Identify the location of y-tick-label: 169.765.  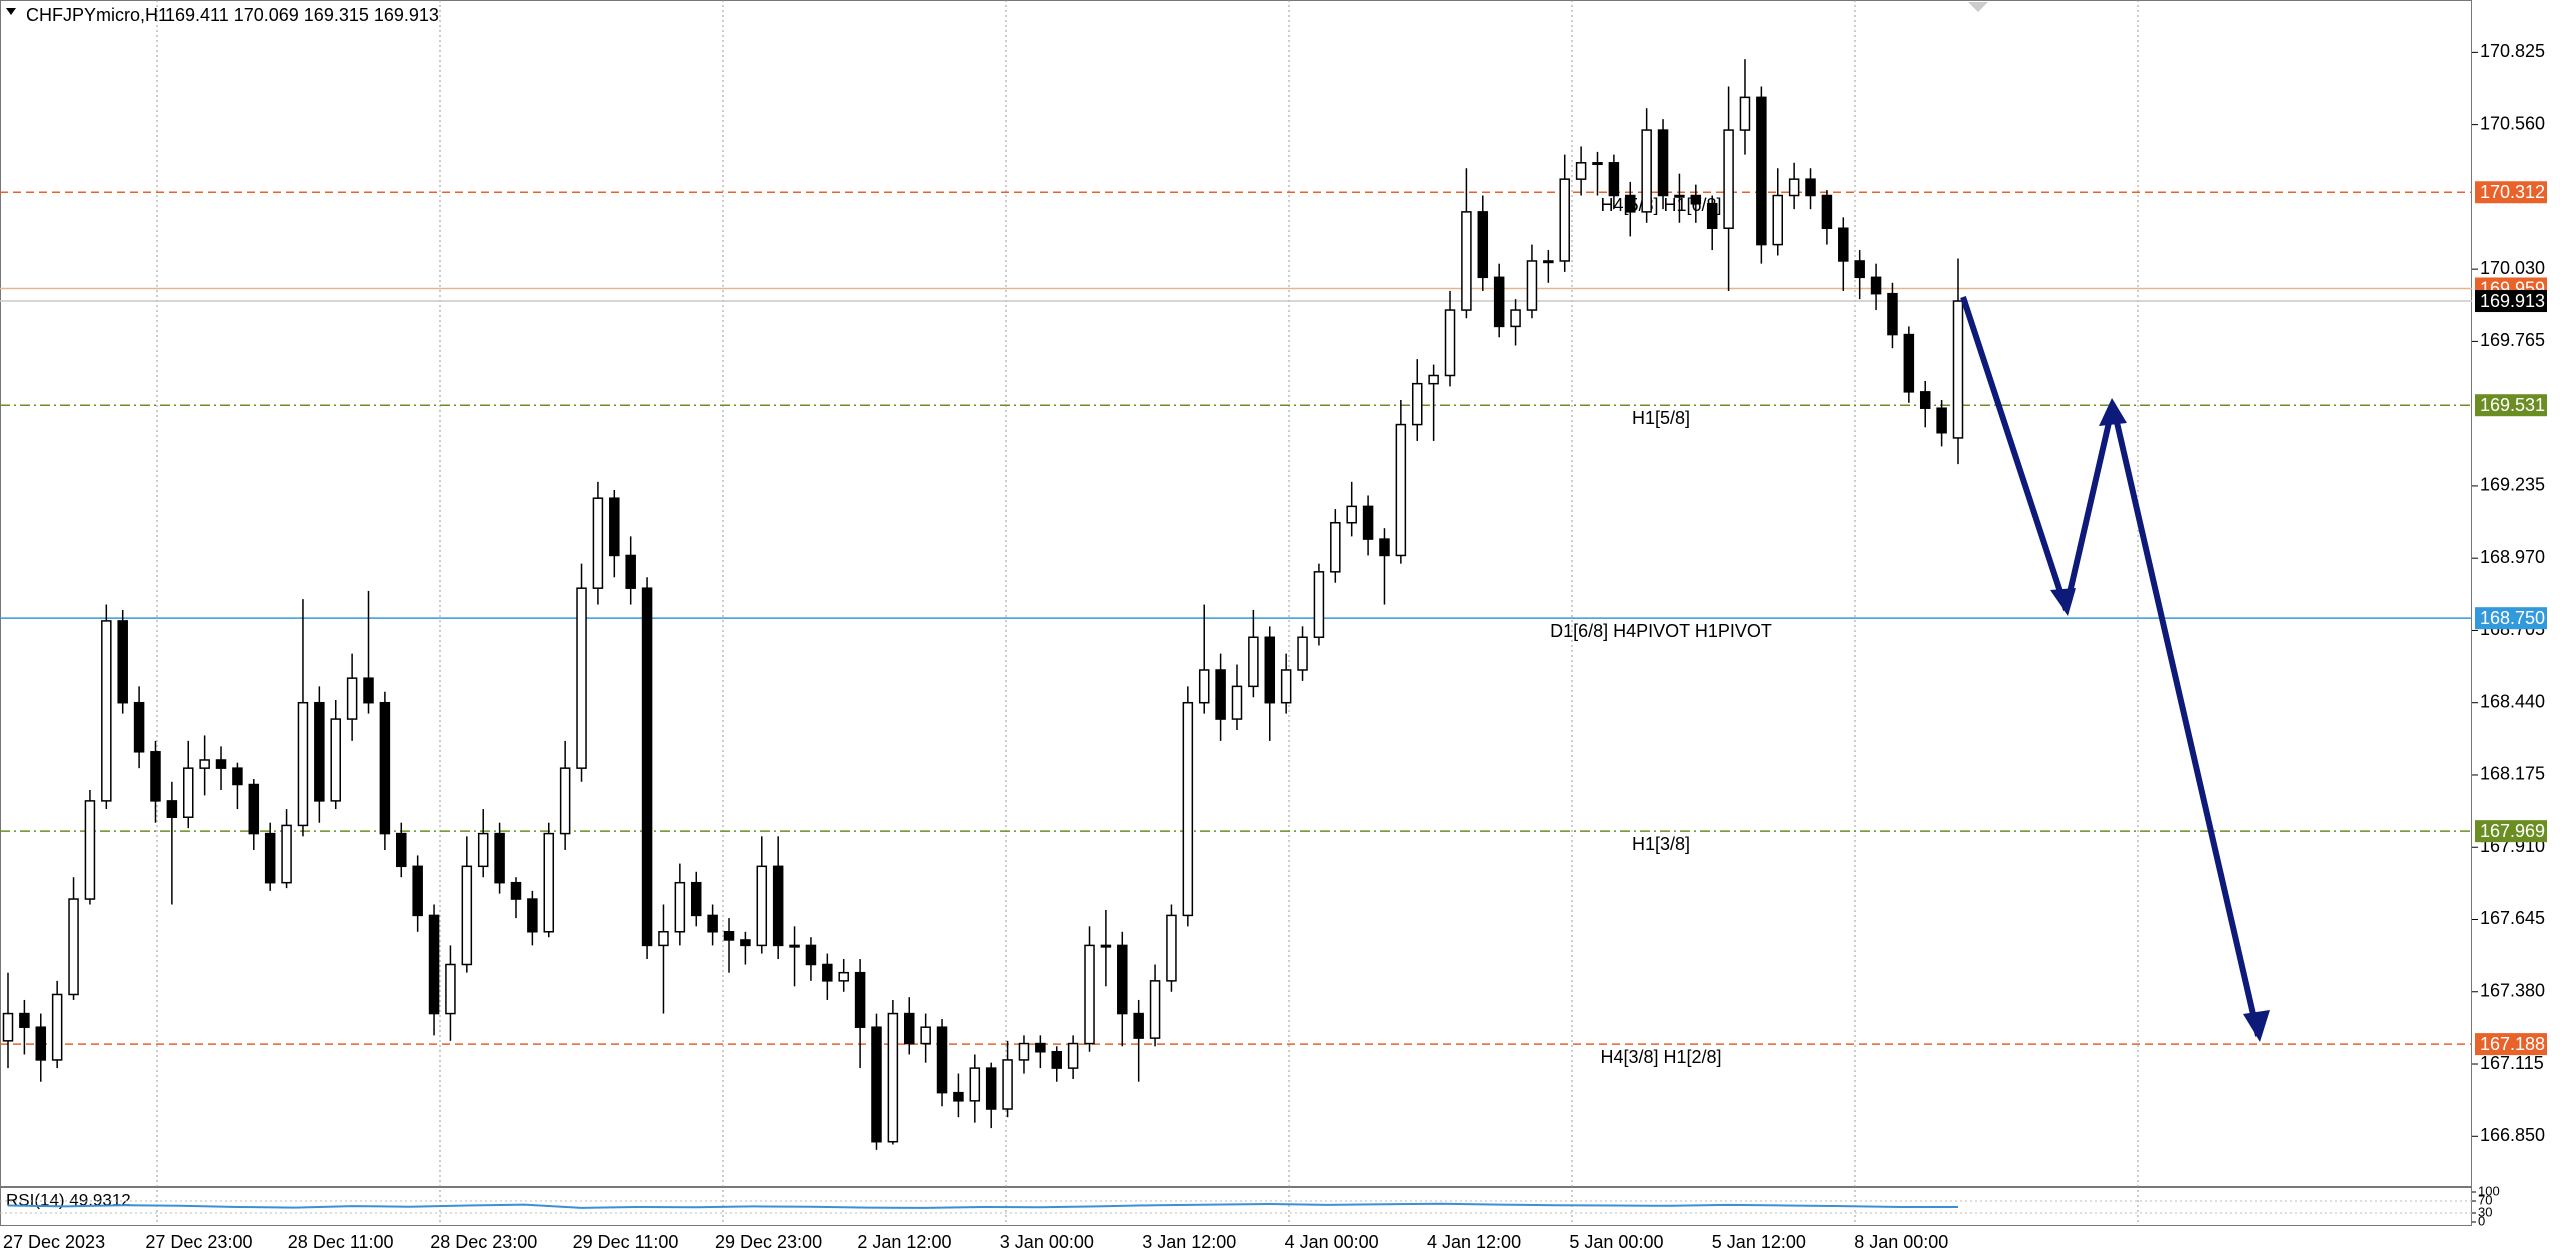
(2512, 340).